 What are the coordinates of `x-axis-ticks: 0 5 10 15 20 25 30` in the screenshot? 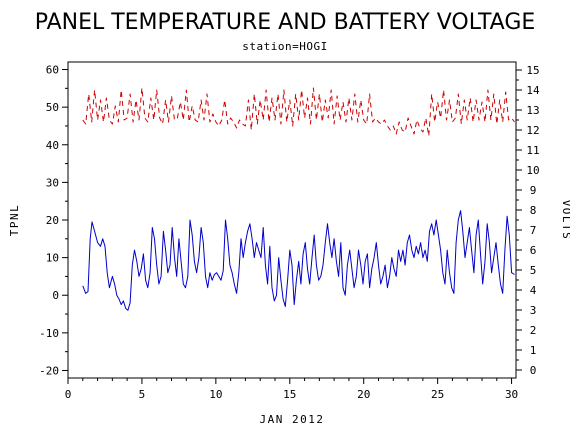 It's located at (291, 389).